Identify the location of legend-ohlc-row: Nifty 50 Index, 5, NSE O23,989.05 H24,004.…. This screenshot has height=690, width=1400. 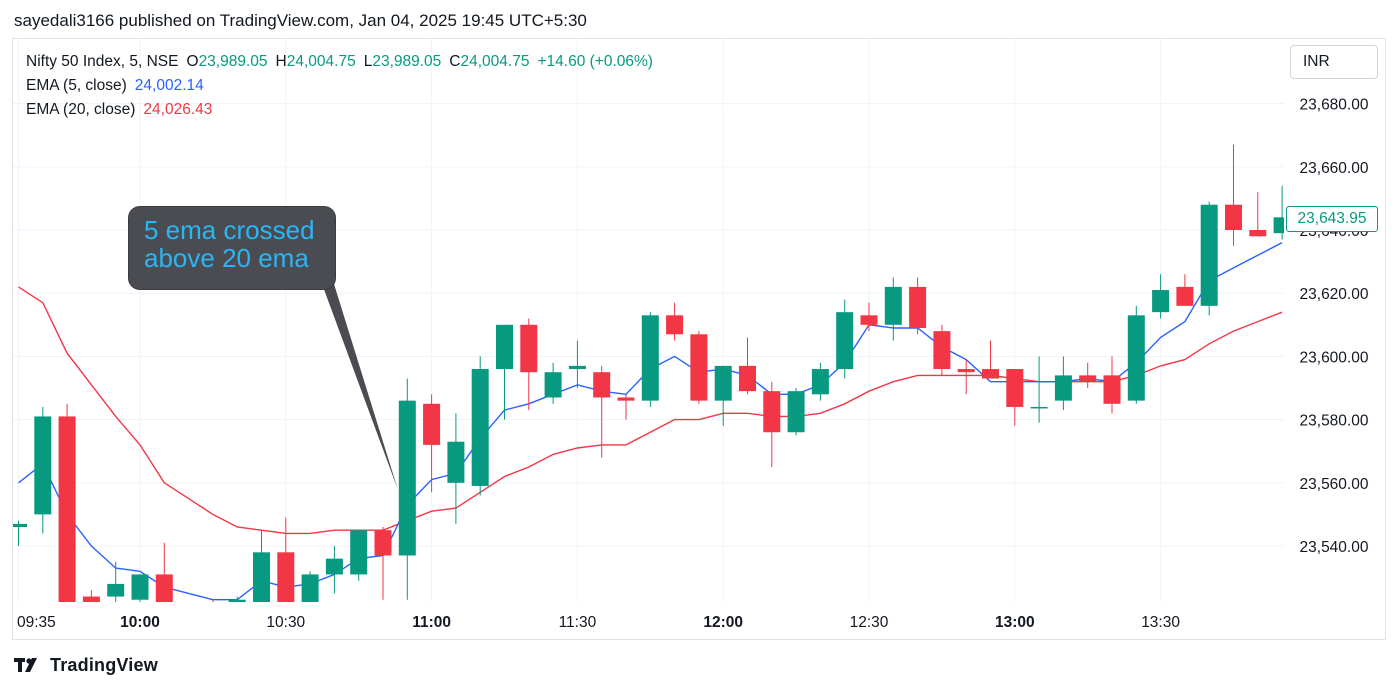
(339, 62).